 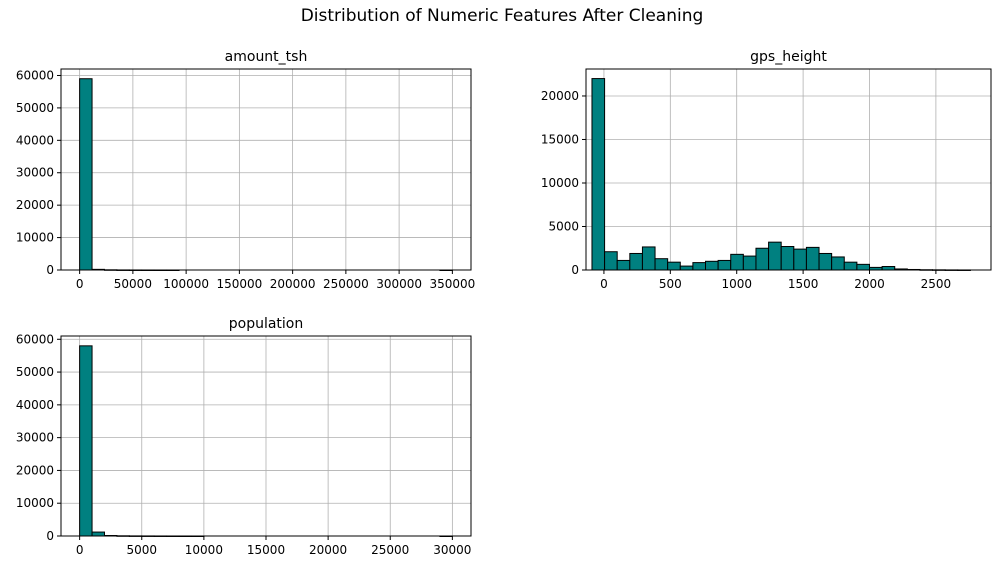 I want to click on x-tick-label: 50000, so click(x=133, y=284).